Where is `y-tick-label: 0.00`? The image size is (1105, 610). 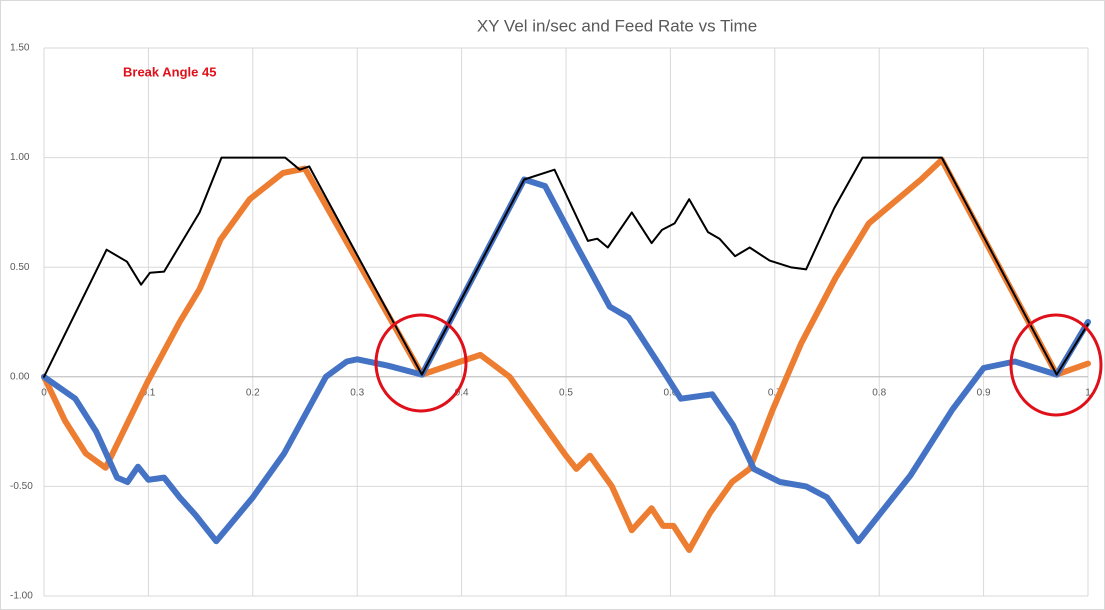 y-tick-label: 0.00 is located at coordinates (20, 376).